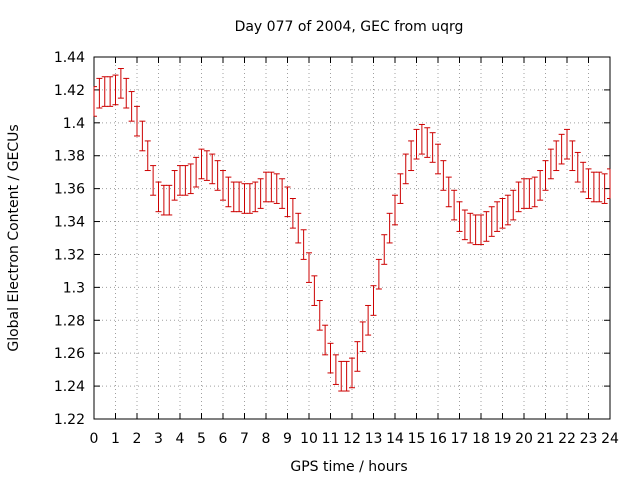 The image size is (640, 480). Describe the element at coordinates (69, 420) in the screenshot. I see `y-tick-label: 1.22` at that location.